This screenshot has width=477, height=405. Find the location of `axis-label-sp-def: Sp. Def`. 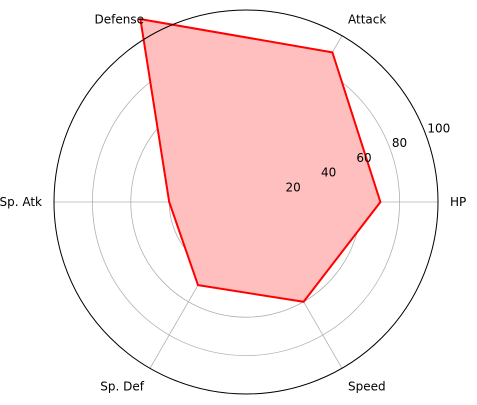

axis-label-sp-def: Sp. Def is located at coordinates (122, 387).